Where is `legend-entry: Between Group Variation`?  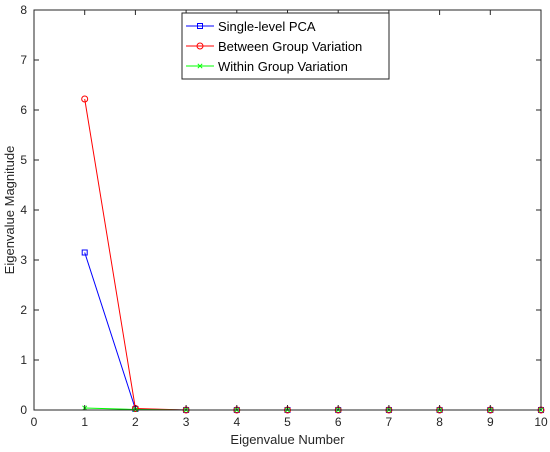
legend-entry: Between Group Variation is located at coordinates (274, 46).